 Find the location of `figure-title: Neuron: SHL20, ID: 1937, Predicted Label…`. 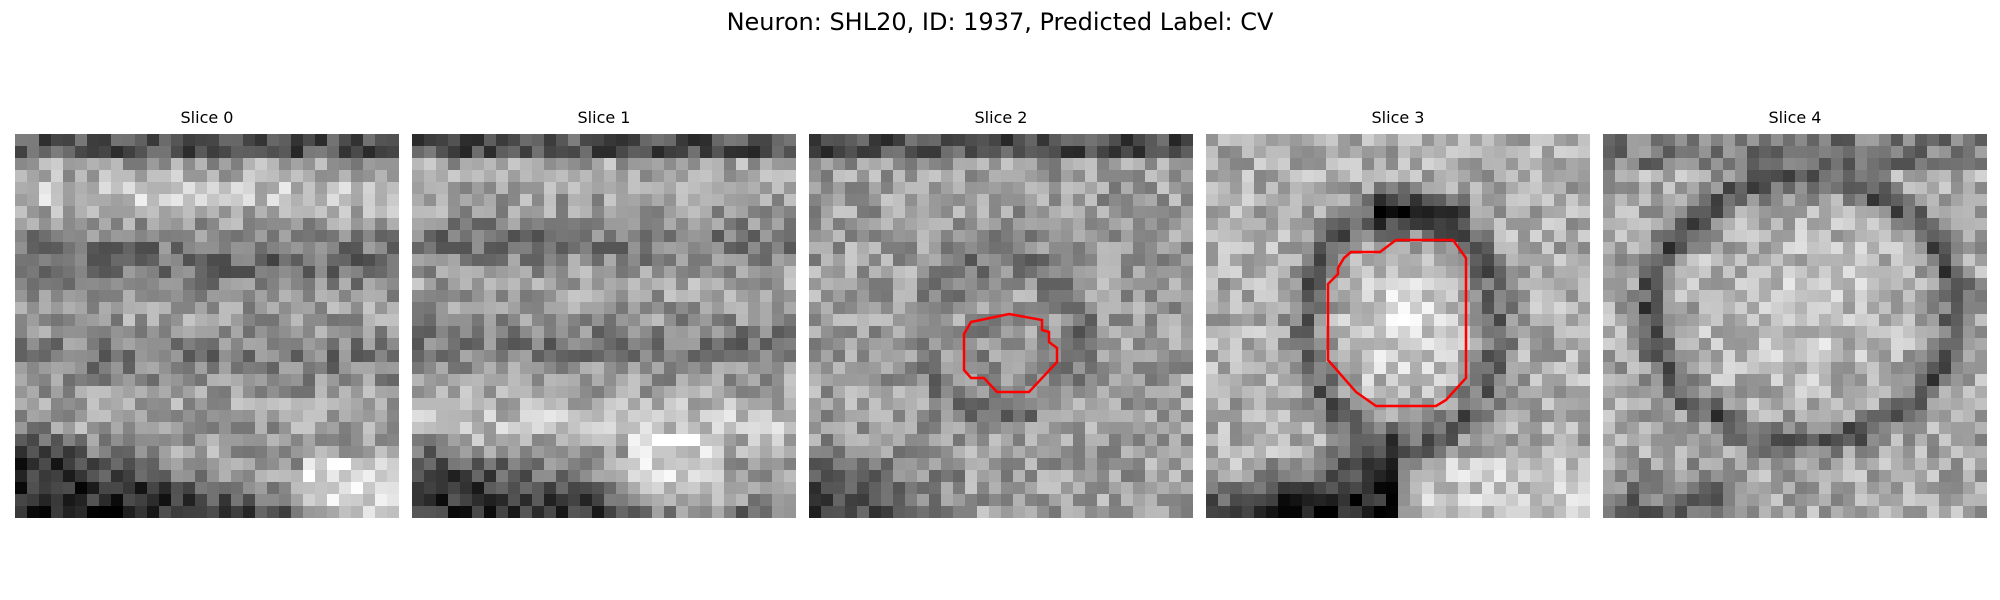

figure-title: Neuron: SHL20, ID: 1937, Predicted Label… is located at coordinates (1000, 22).